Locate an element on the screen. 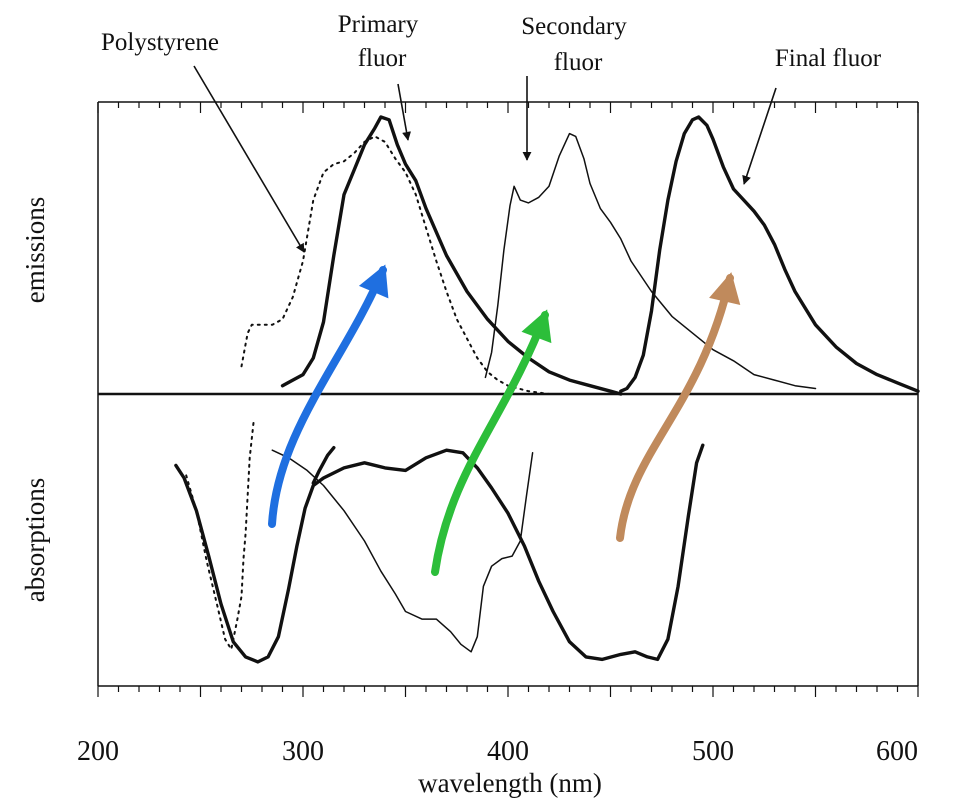 Image resolution: width=956 pixels, height=800 pixels. x-tick-label: 400 is located at coordinates (508, 751).